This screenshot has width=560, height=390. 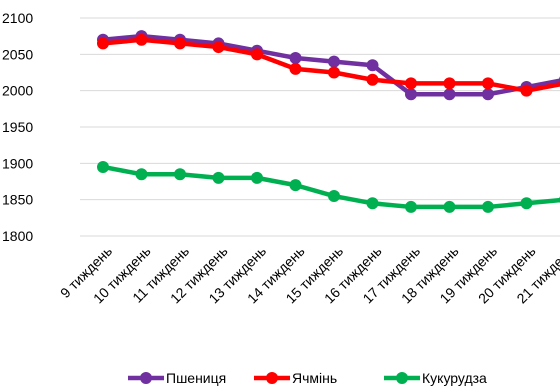 I want to click on y-tick-label: 2050, so click(x=17, y=54).